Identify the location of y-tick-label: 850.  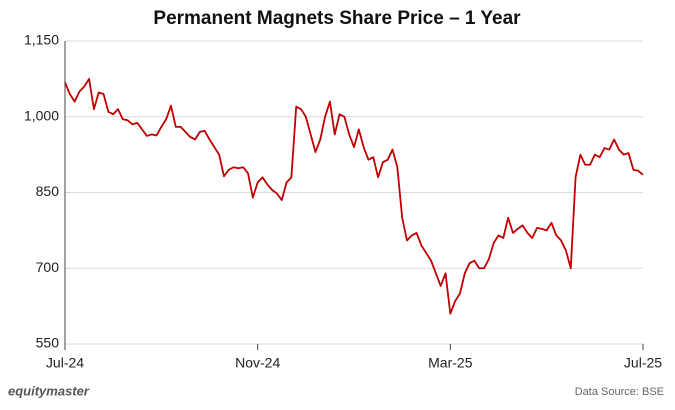
(48, 191).